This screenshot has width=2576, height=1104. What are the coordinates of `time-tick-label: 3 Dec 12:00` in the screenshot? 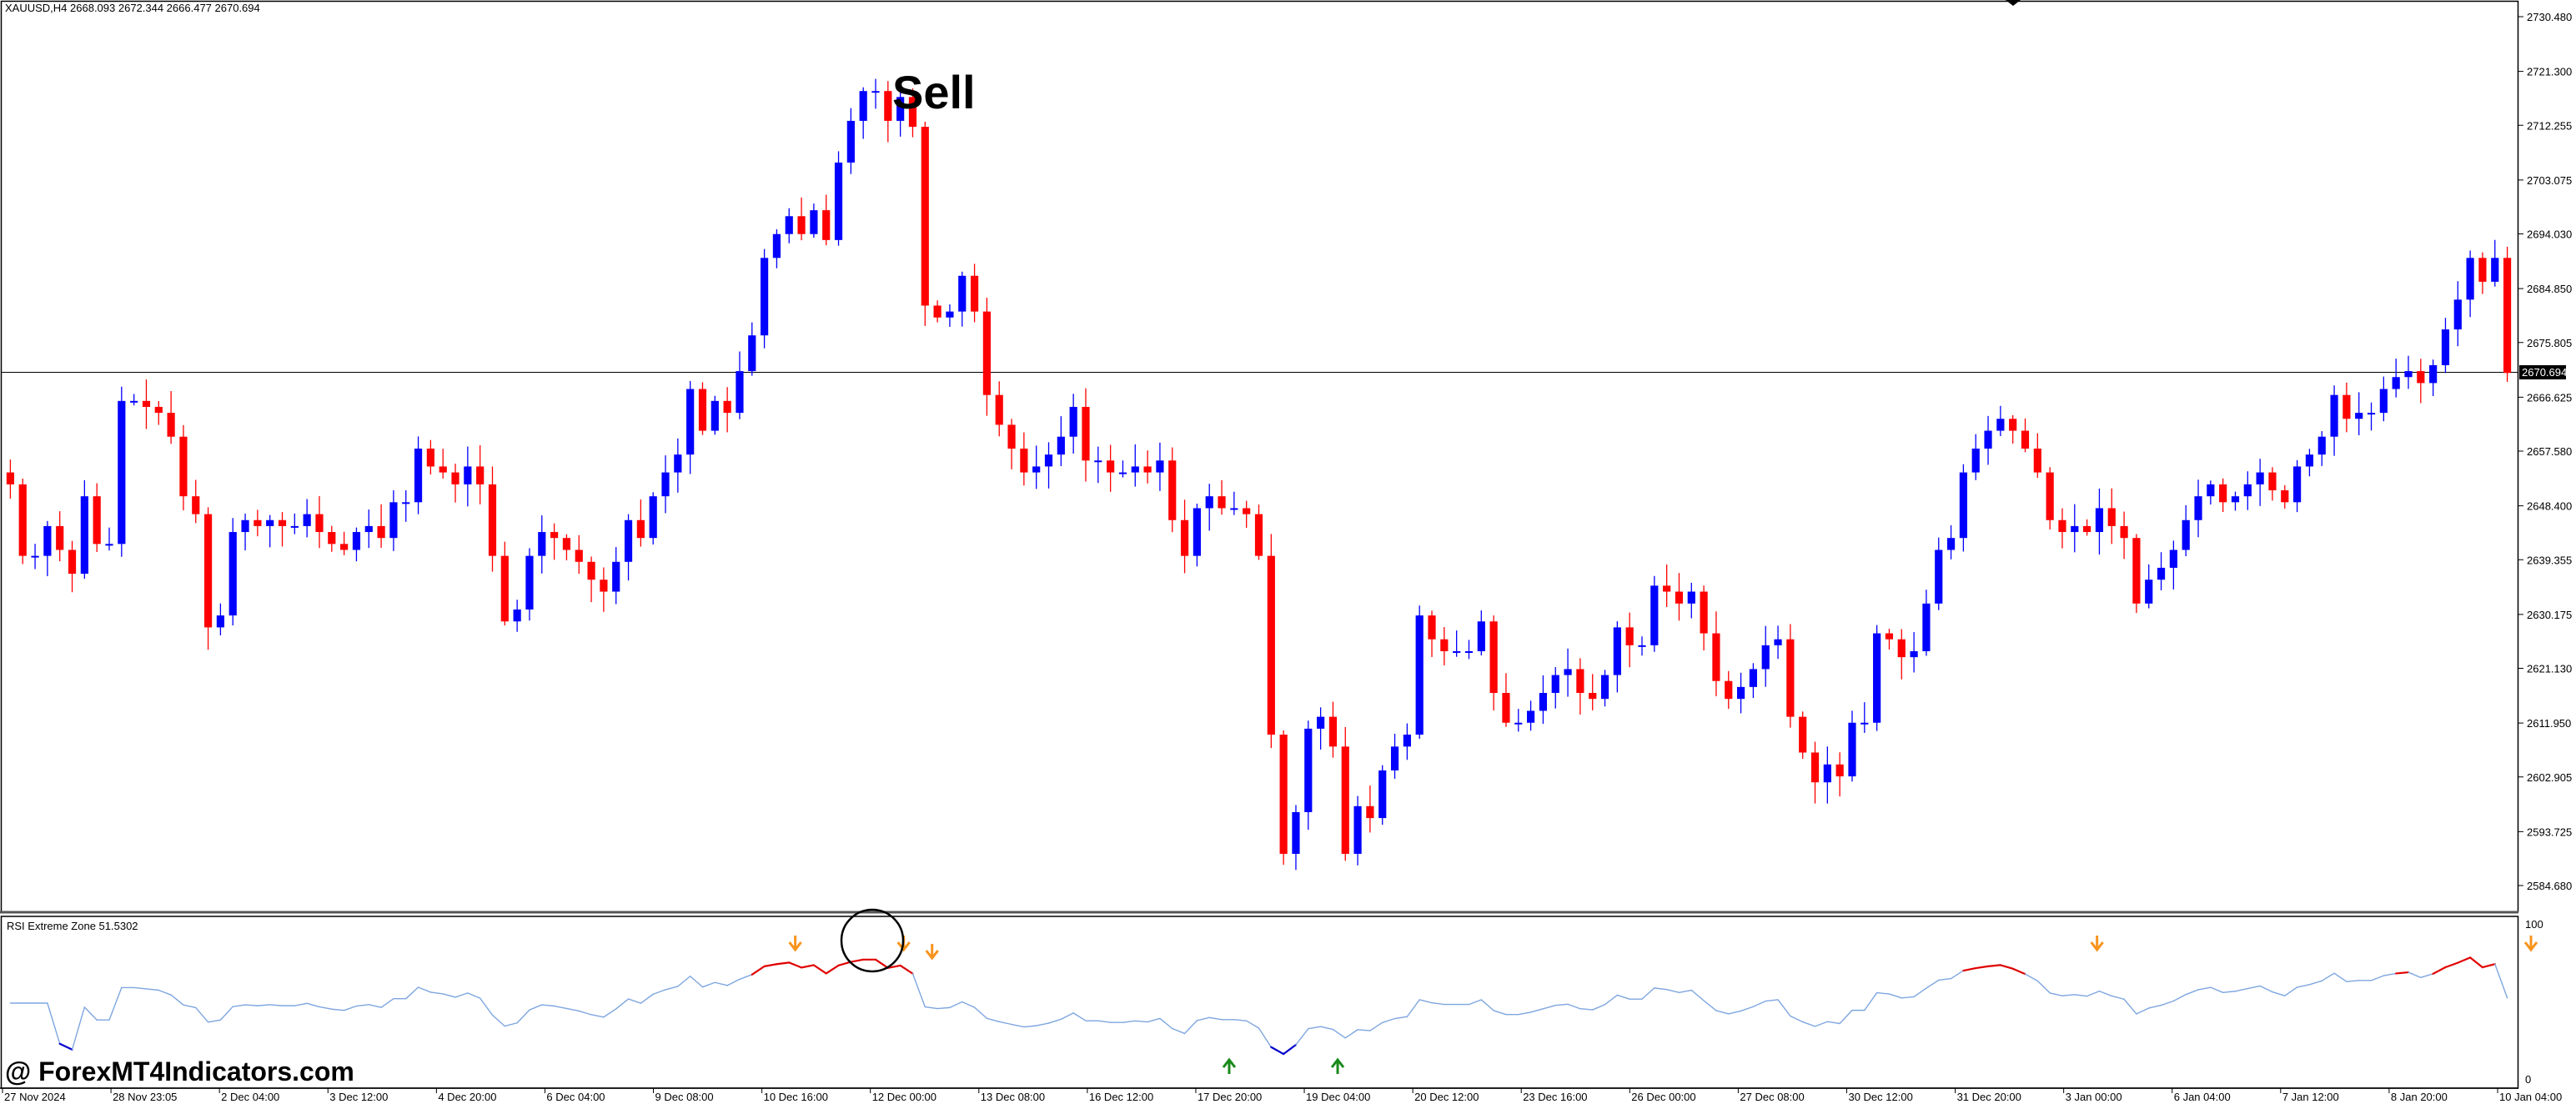 It's located at (358, 1097).